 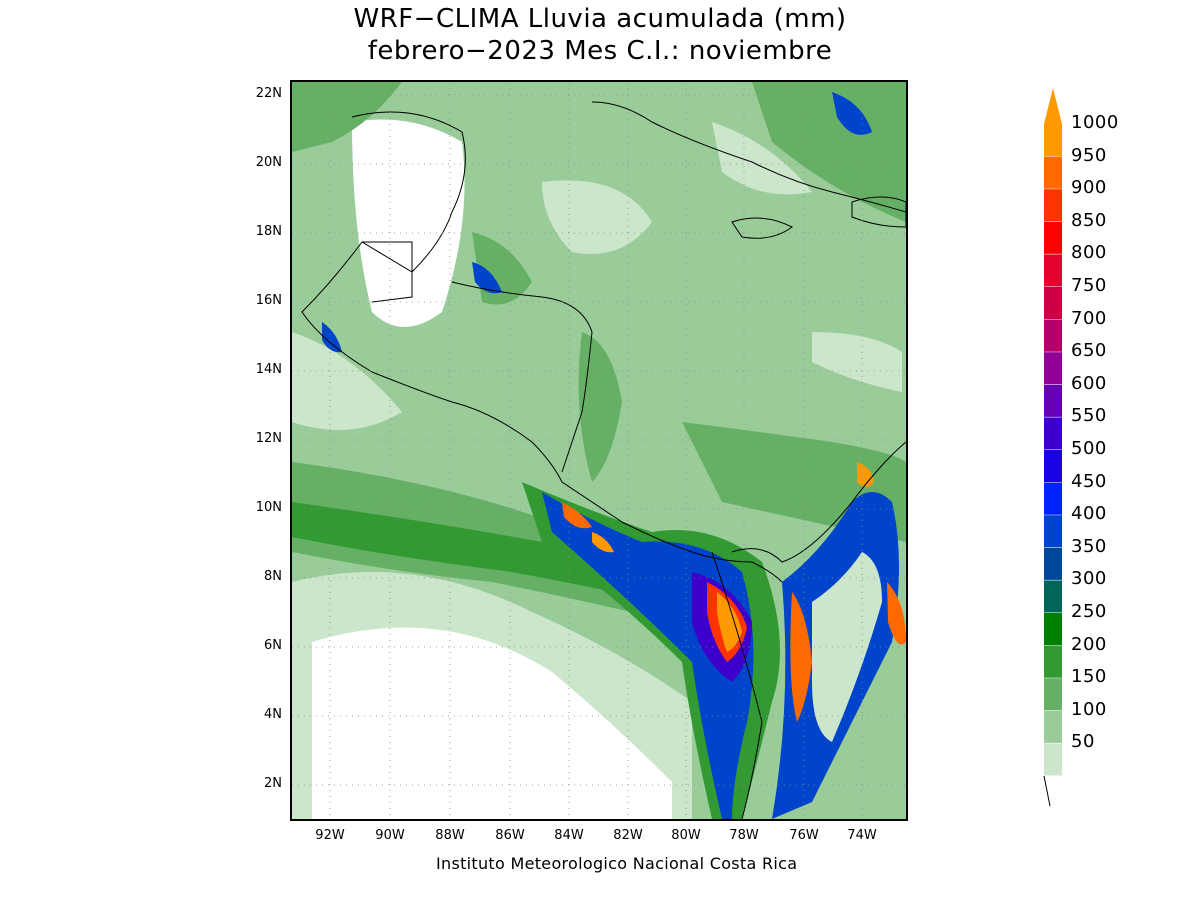 What do you see at coordinates (1089, 253) in the screenshot?
I see `colorbar-label: 800` at bounding box center [1089, 253].